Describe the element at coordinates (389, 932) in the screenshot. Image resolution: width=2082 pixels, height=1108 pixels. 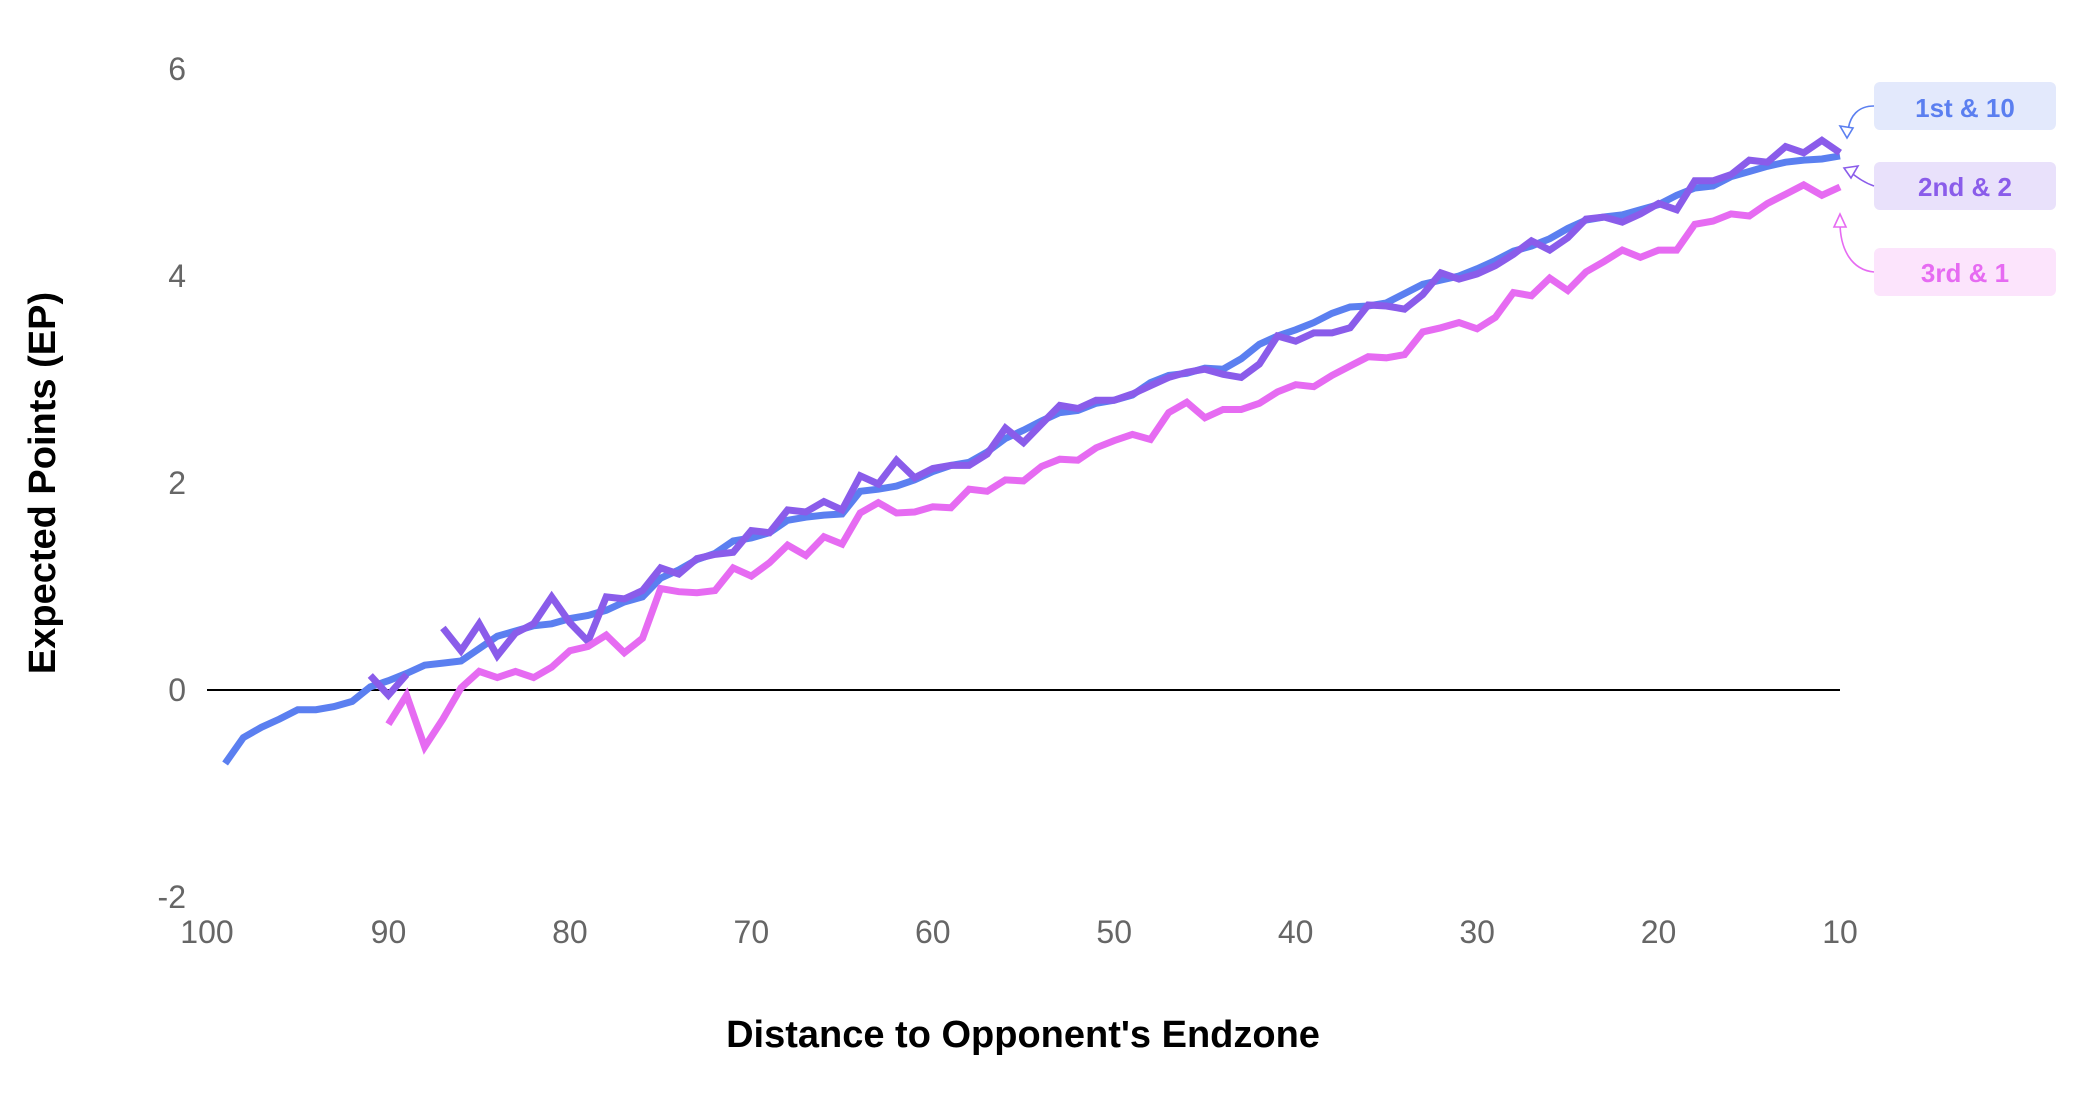
I see `x-tick-label: 90` at that location.